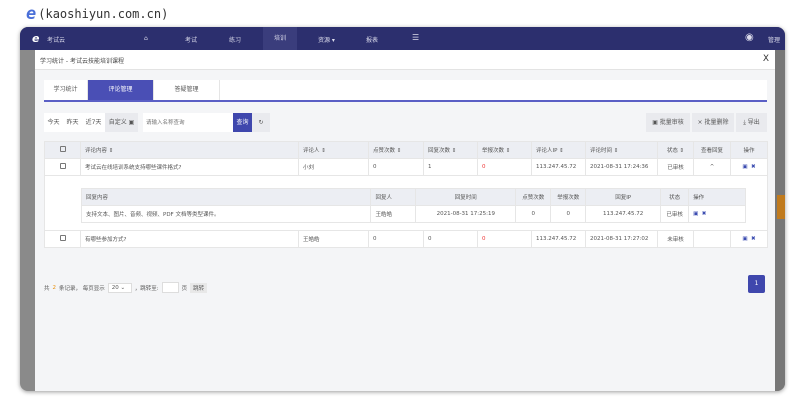 Image resolution: width=807 pixels, height=408 pixels. I want to click on modal-title: 学习统计 - 考试云技能培训课程, so click(82, 61).